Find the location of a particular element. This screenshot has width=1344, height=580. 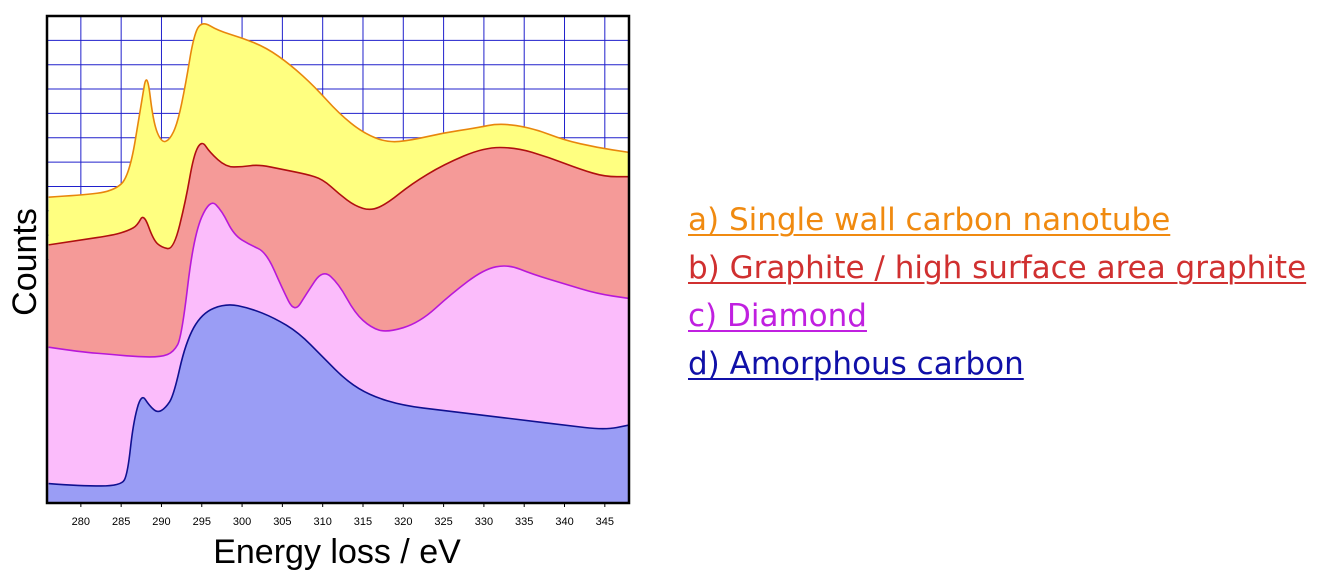

legend-item-d: d) Amorphous carbon is located at coordinates (856, 364).